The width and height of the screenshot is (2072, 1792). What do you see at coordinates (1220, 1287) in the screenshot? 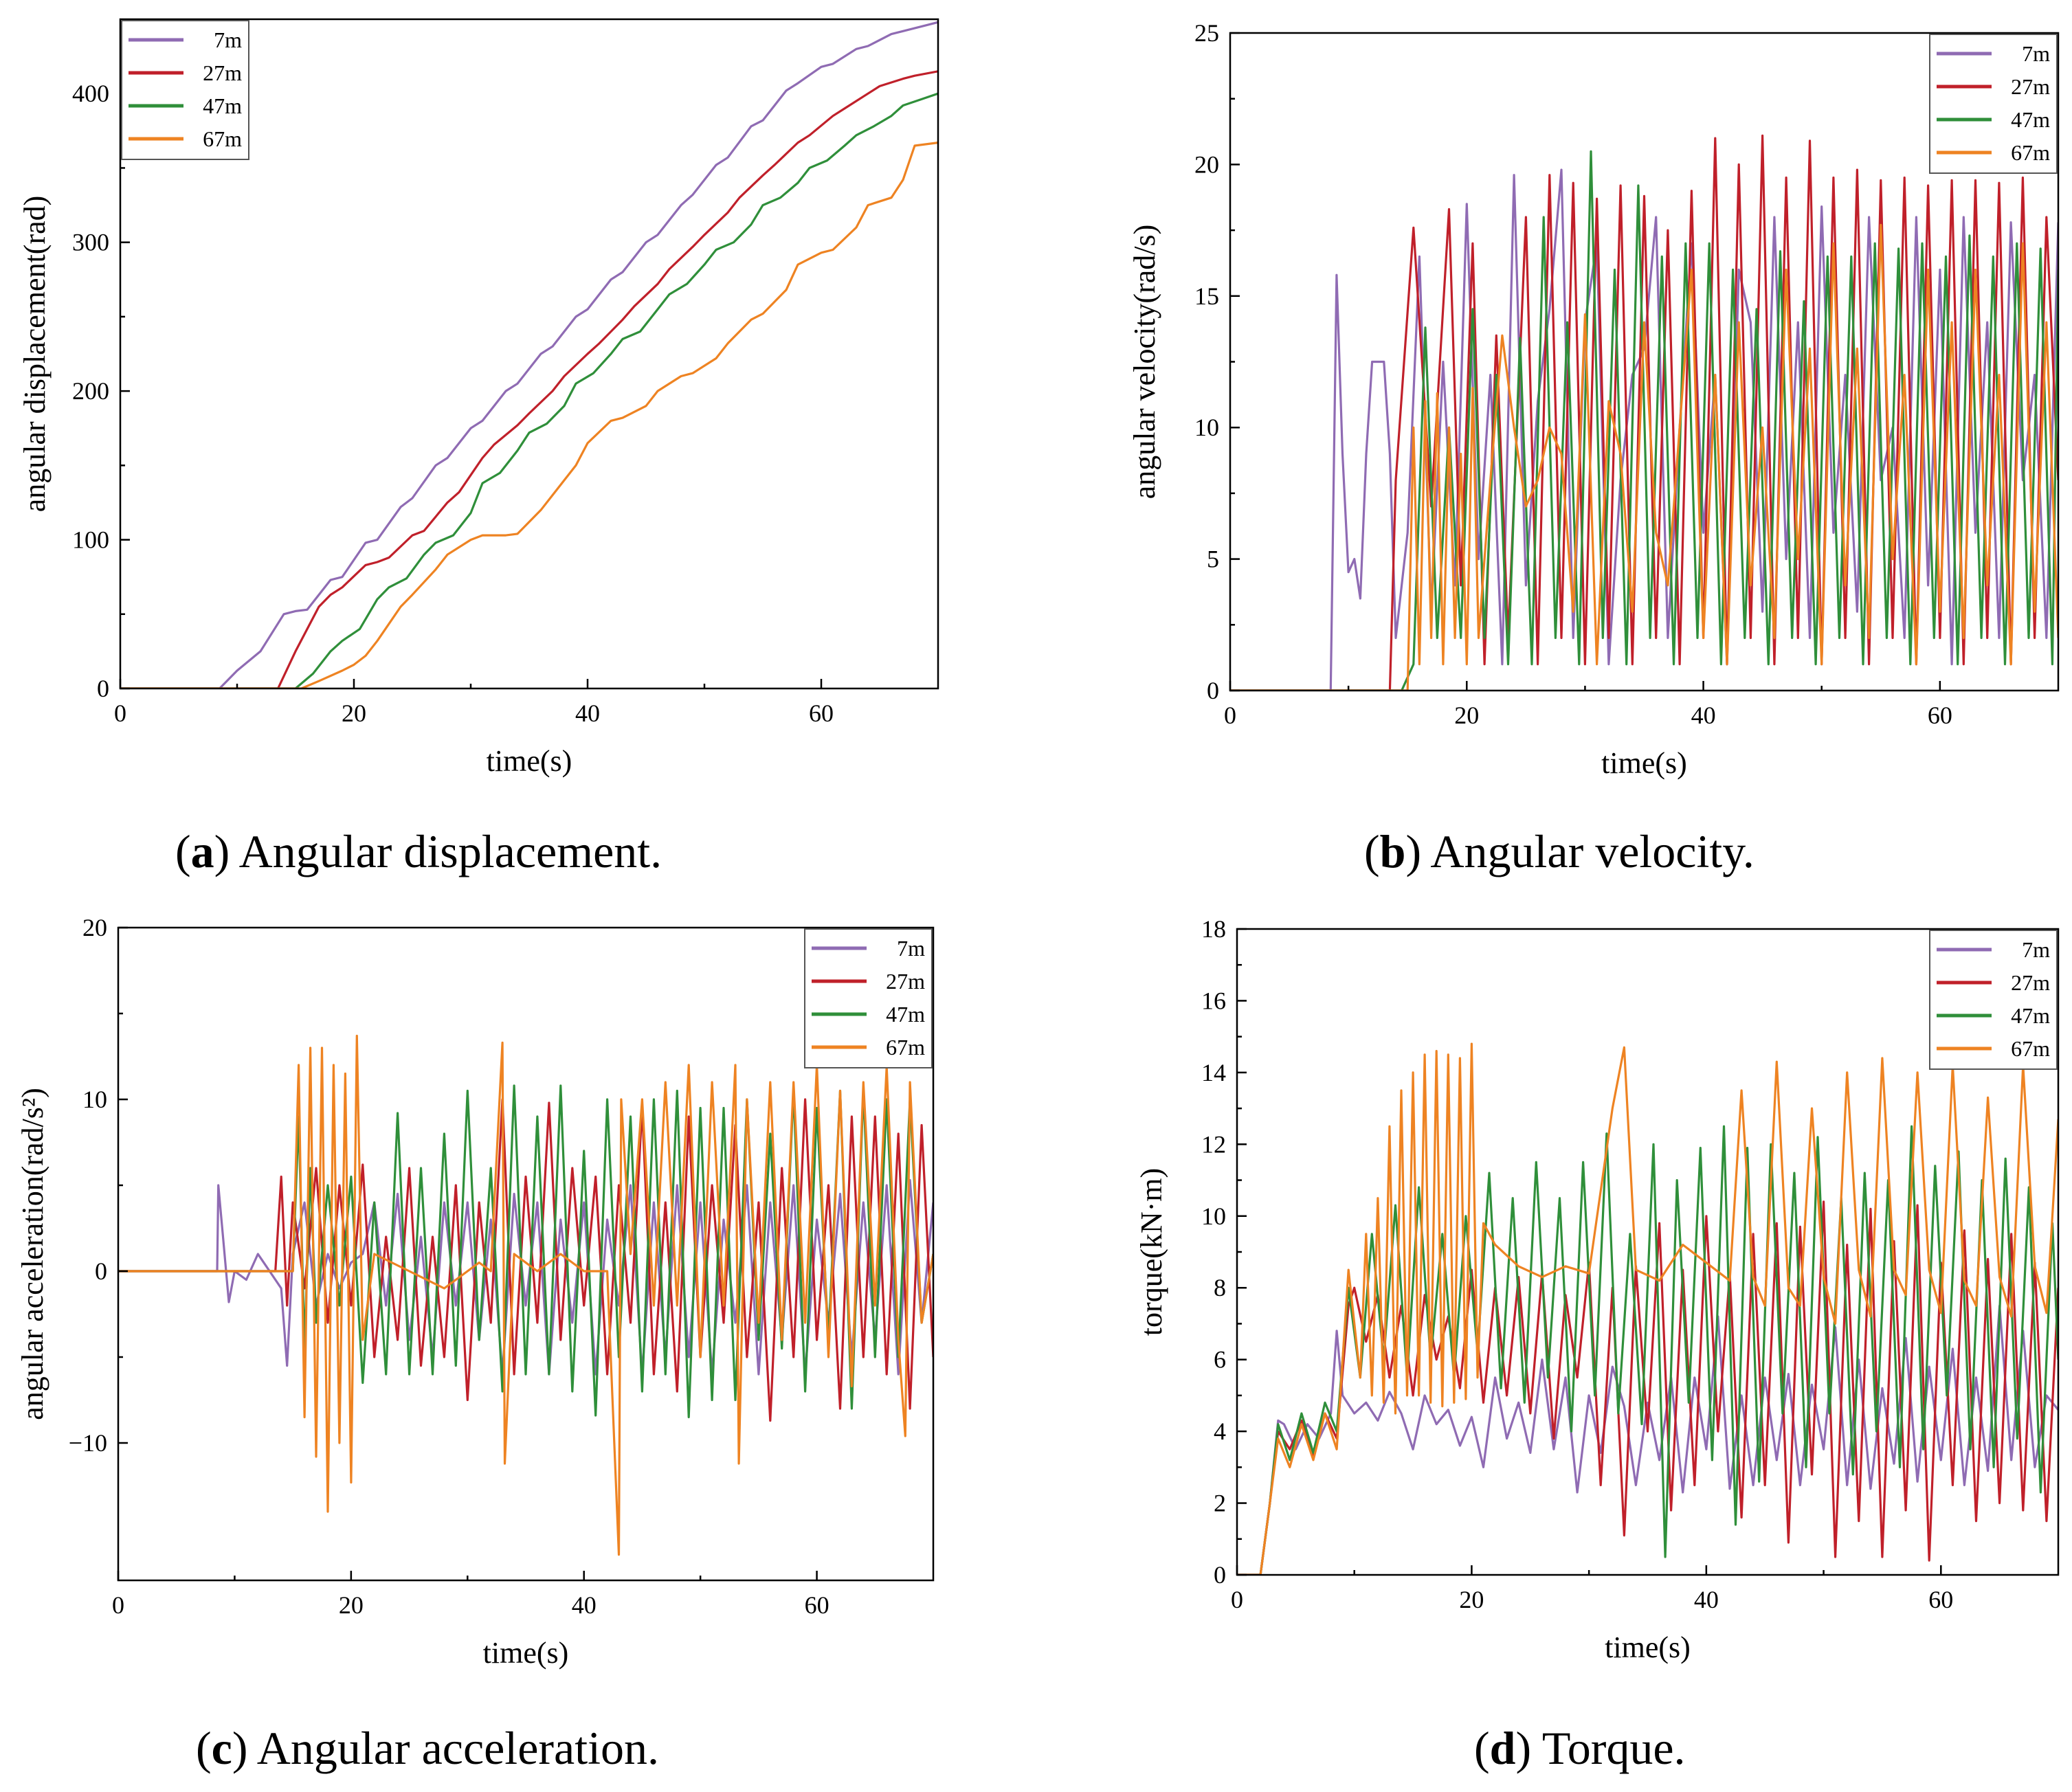
I see `chart-d-ytick-label: 8` at bounding box center [1220, 1287].